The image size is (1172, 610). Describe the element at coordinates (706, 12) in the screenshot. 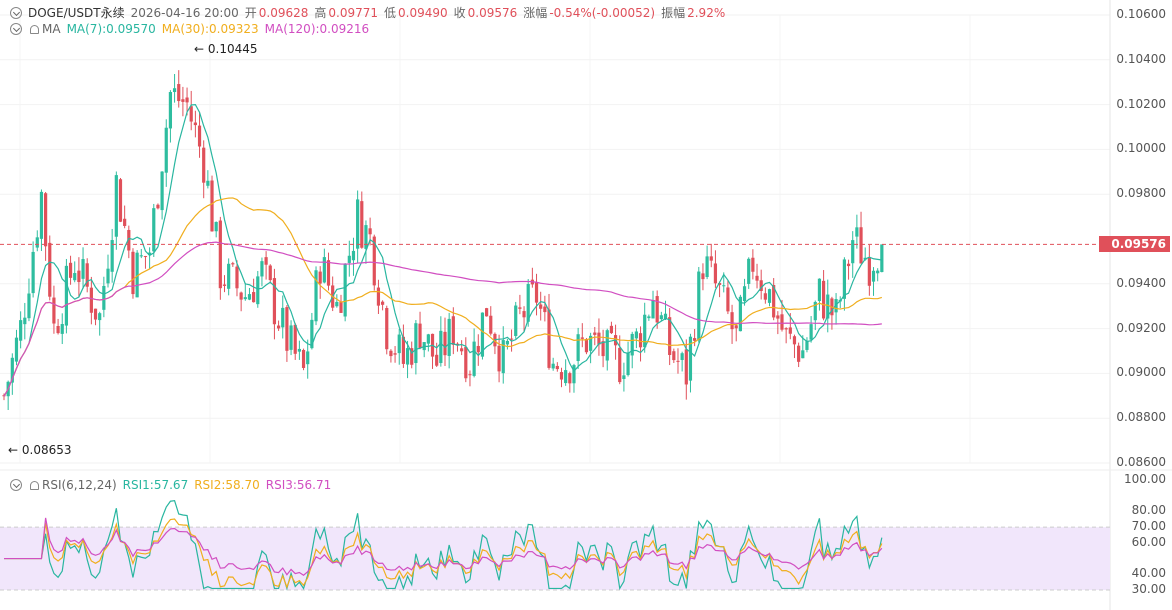

I see `amplitude-value: 2.92%` at that location.